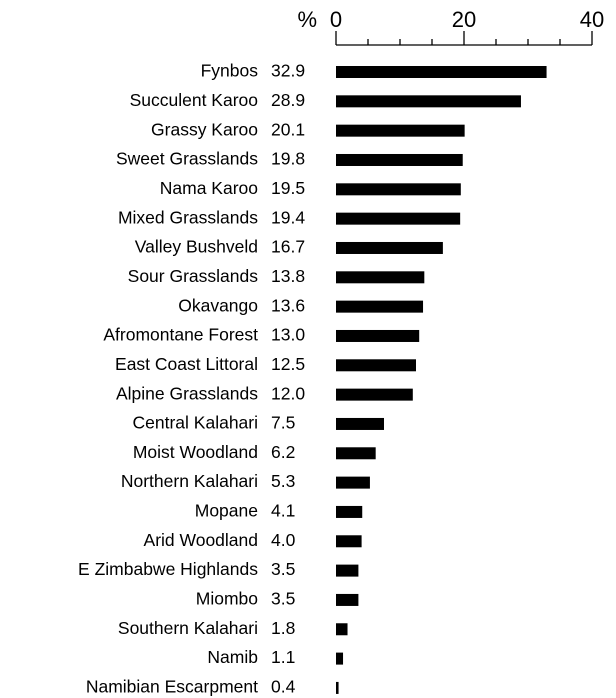  I want to click on value-label: 32.9, so click(288, 71).